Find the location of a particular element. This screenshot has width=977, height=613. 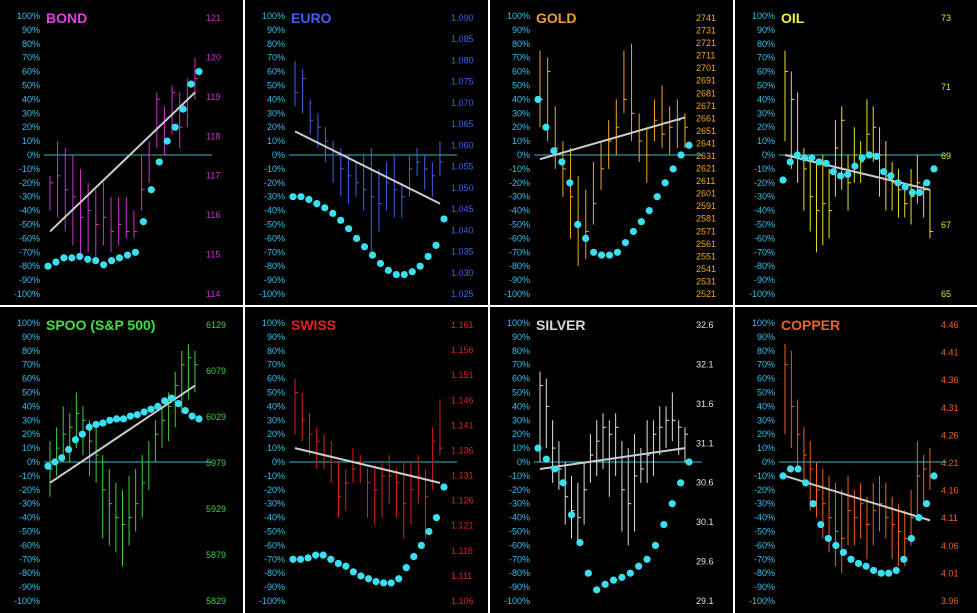

percent-tick-label: 50% is located at coordinates (521, 86).